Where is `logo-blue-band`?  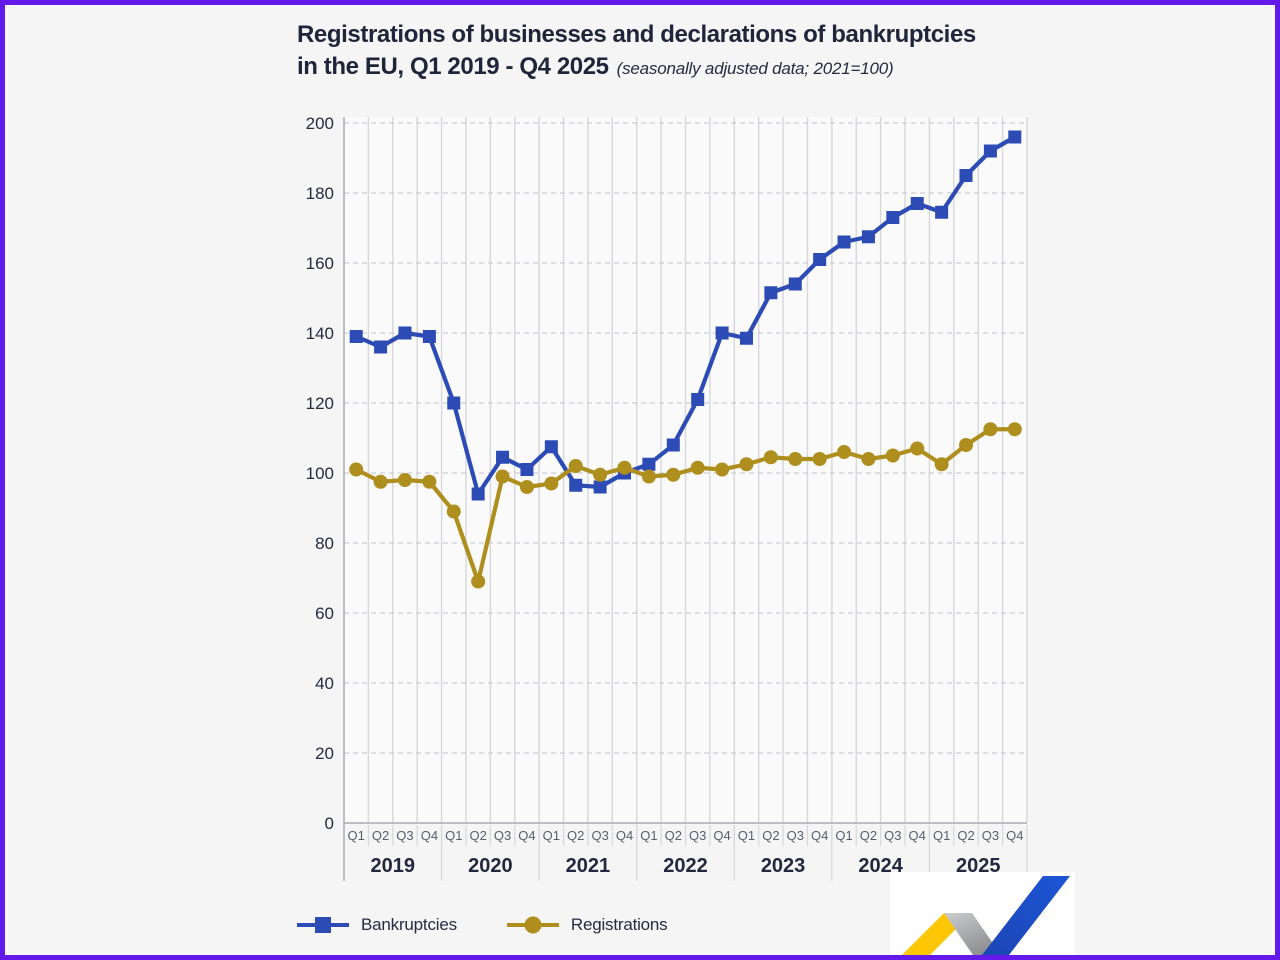
logo-blue-band is located at coordinates (1026, 915).